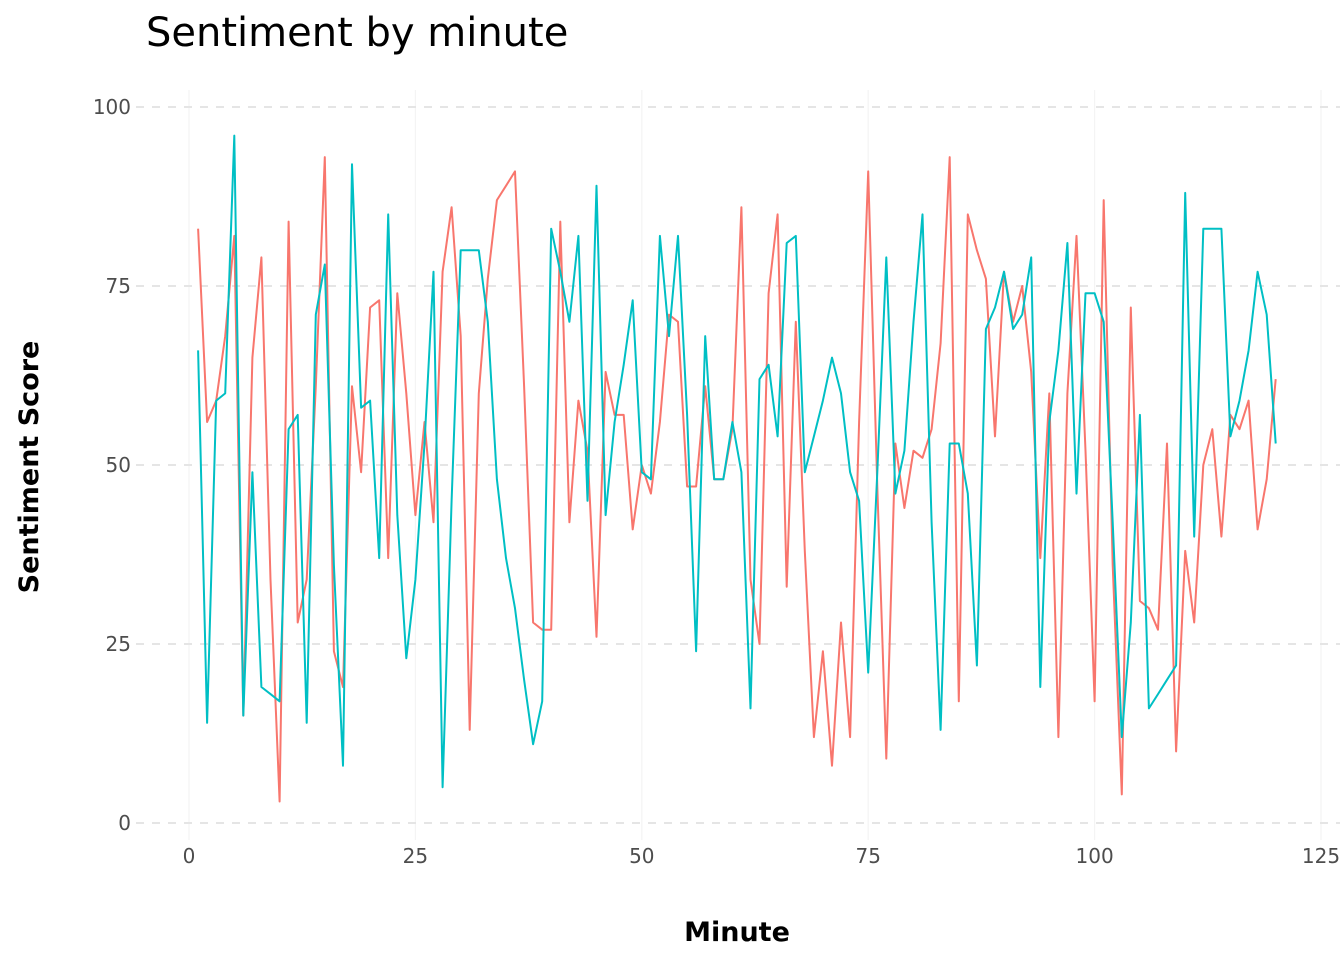 Image resolution: width=1344 pixels, height=960 pixels. I want to click on y-tick-labels: 0 25 50 75 100, so click(112, 465).